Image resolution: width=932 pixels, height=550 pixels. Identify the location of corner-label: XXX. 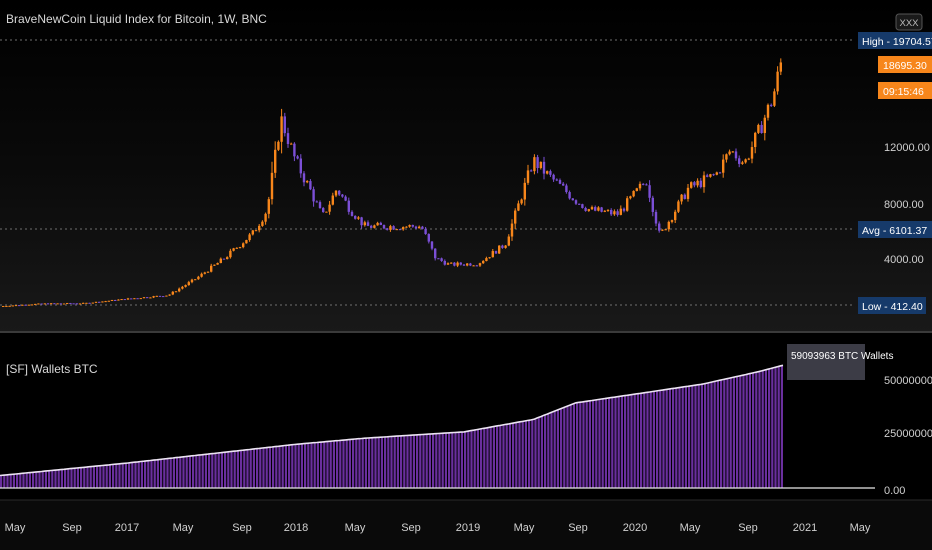
(909, 22).